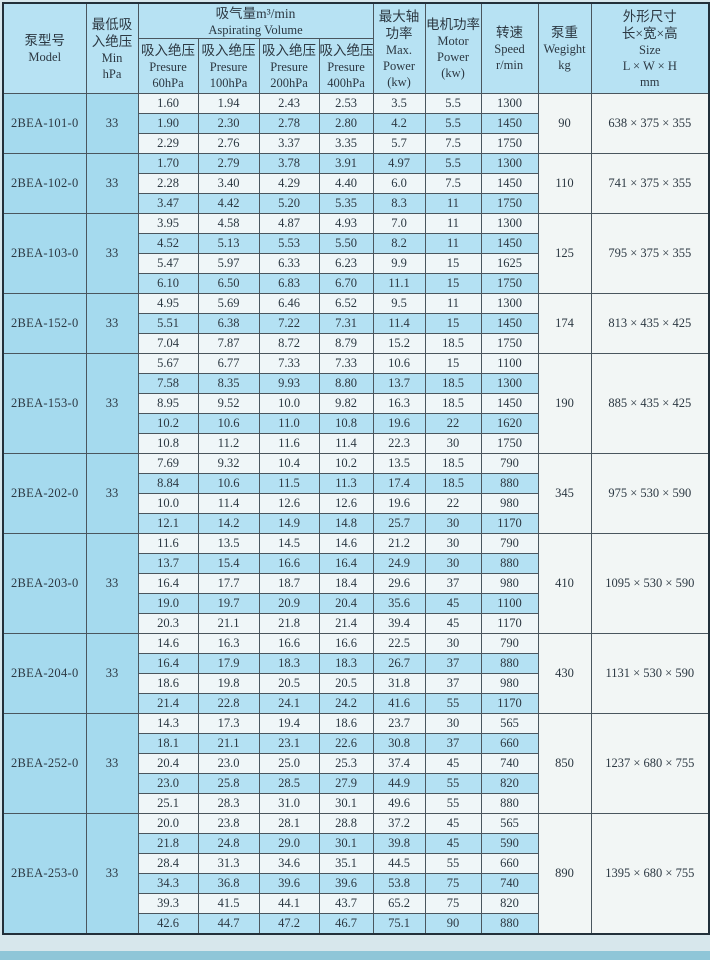 The width and height of the screenshot is (710, 960). What do you see at coordinates (356, 323) in the screenshot?
I see `table-row: 5.51 6.38 7.22 7.31 11.4 15 1450` at bounding box center [356, 323].